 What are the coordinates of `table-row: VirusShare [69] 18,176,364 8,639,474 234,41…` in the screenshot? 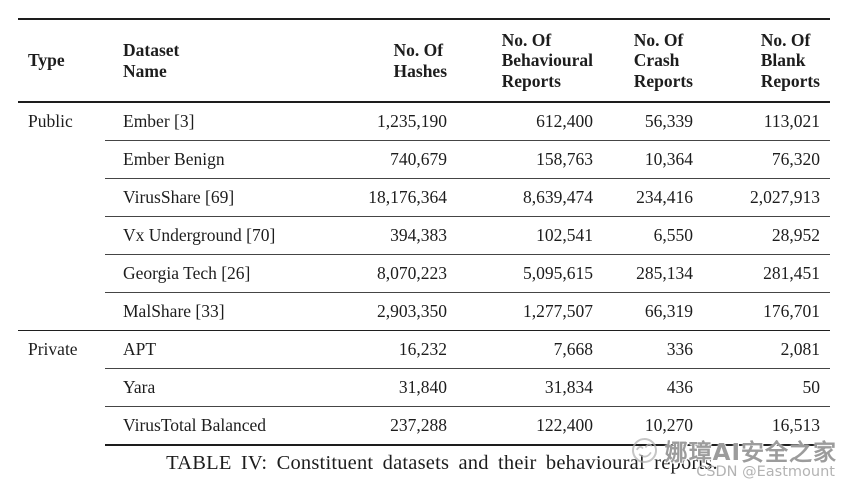 It's located at (424, 197).